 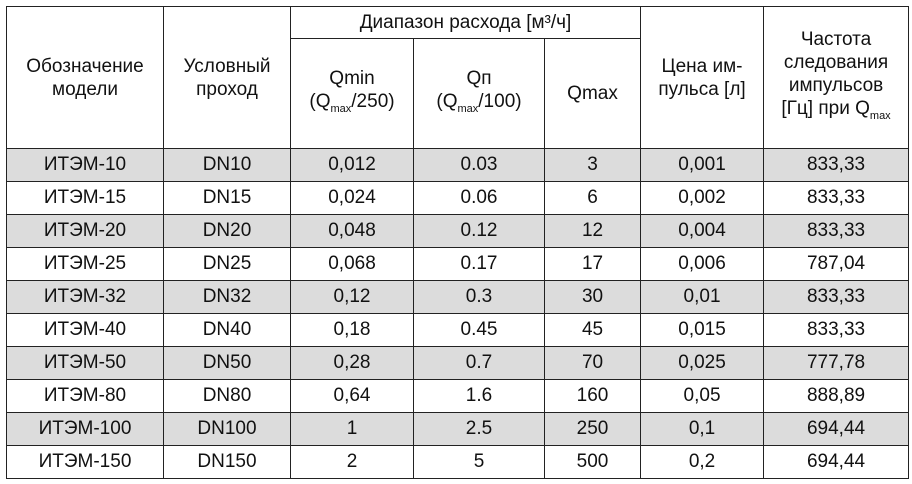 What do you see at coordinates (592, 231) in the screenshot?
I see `table-cell: 12` at bounding box center [592, 231].